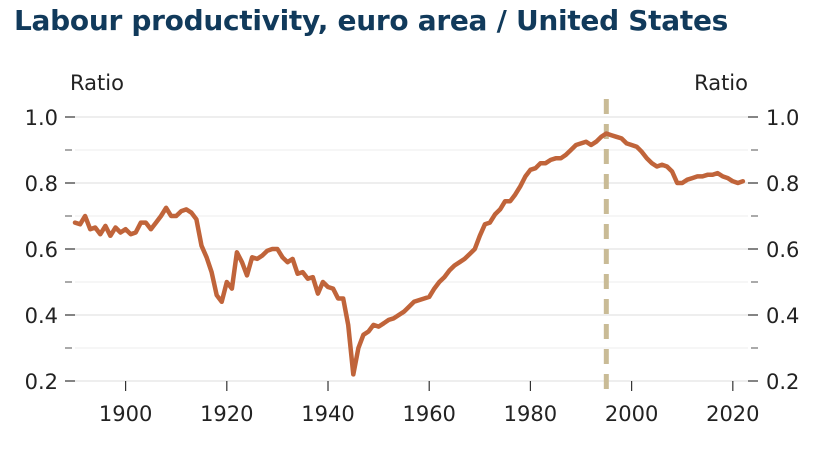  What do you see at coordinates (428, 414) in the screenshot?
I see `x-tick-label: 1960` at bounding box center [428, 414].